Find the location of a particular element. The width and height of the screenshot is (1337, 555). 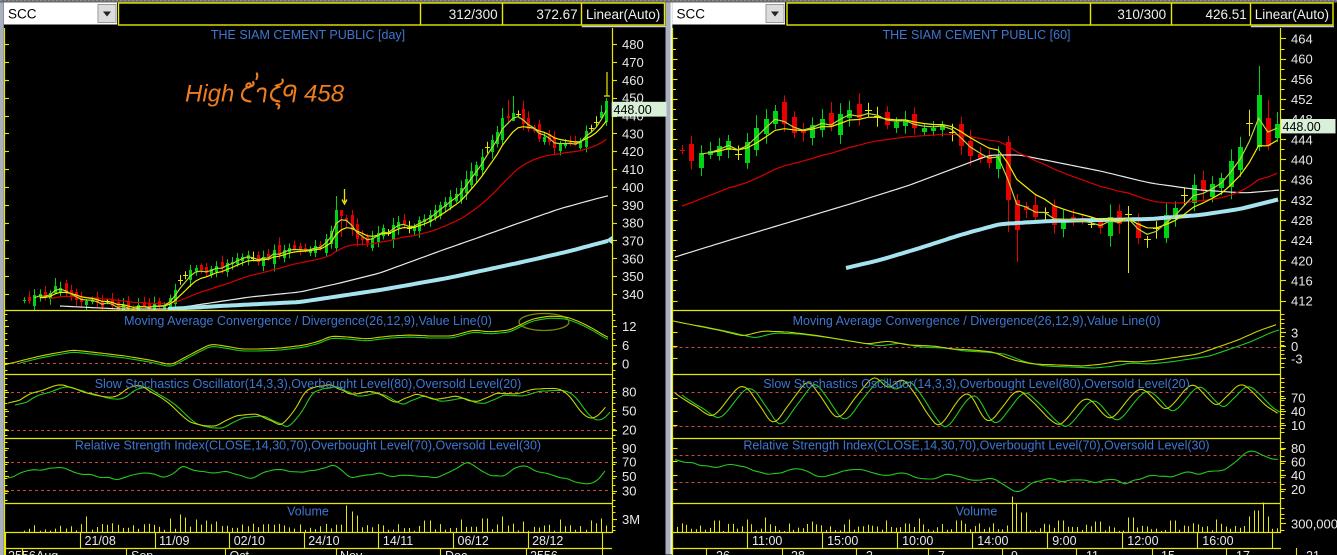

svg-text: 15 is located at coordinates (1168, 552).